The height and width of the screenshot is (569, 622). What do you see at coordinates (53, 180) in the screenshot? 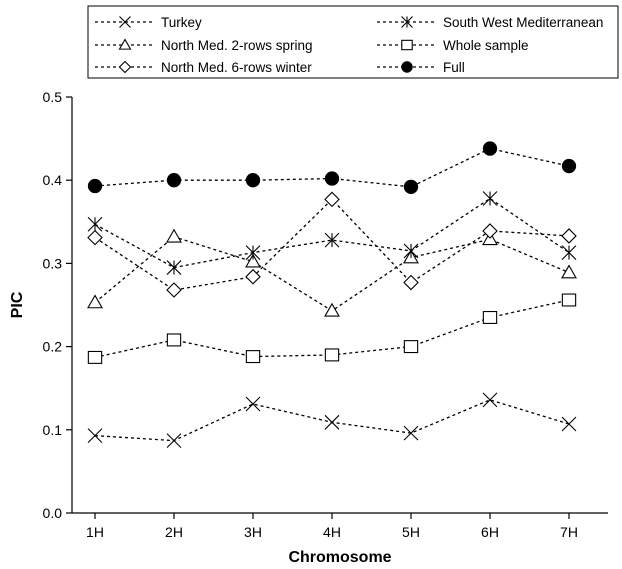
I see `y-tick-label: 0.4` at bounding box center [53, 180].